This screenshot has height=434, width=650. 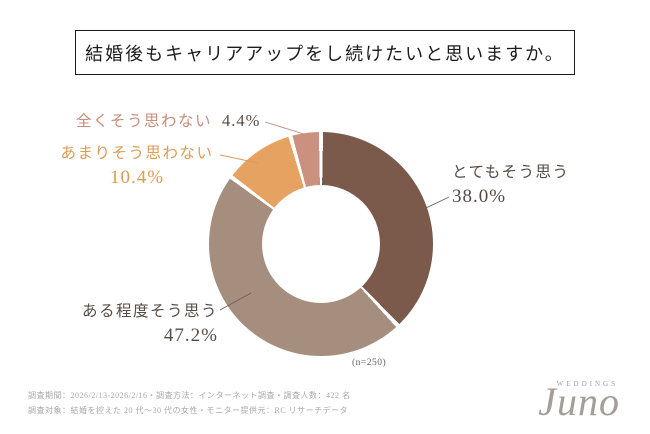 I want to click on logo-tagline: WEDDINGS, so click(x=587, y=384).